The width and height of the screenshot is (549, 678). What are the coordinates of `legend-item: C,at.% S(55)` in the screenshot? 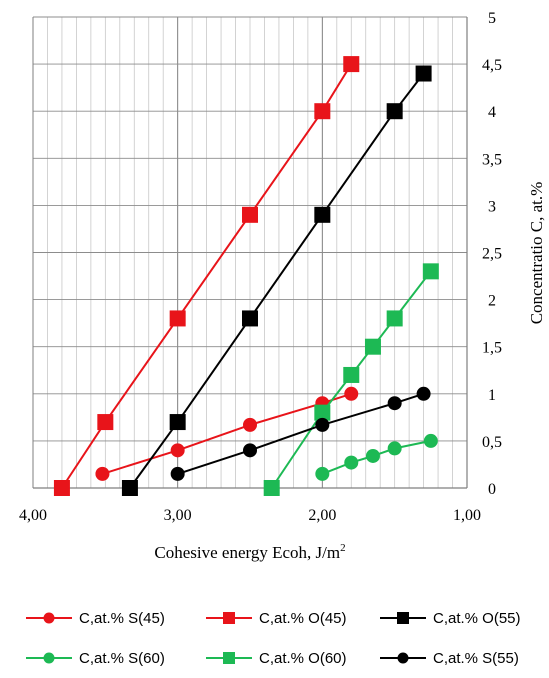 It's located at (449, 658).